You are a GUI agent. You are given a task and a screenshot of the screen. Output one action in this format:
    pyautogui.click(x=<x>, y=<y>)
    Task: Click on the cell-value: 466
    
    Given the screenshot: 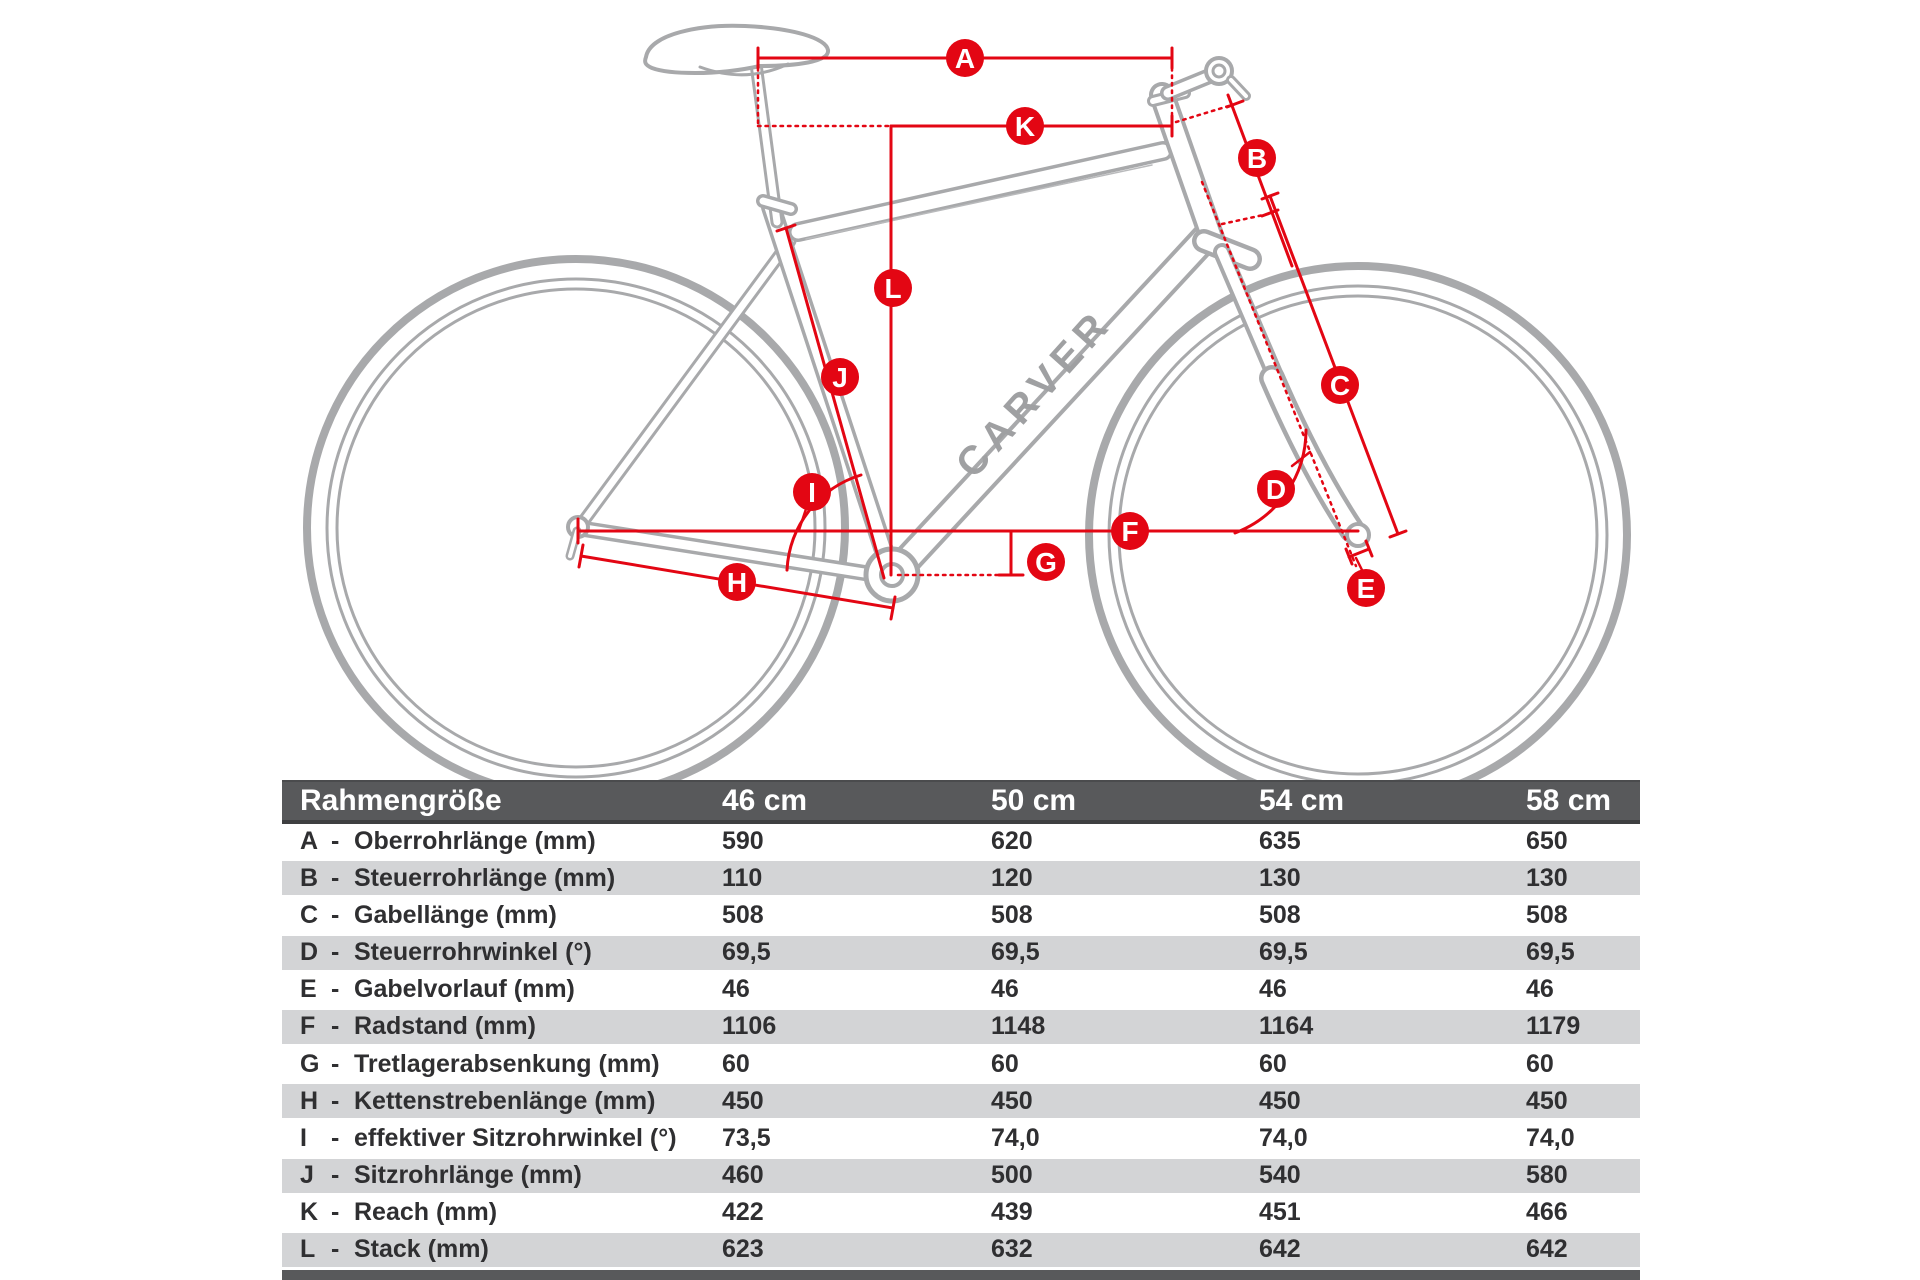 What is the action you would take?
    pyautogui.click(x=1547, y=1212)
    